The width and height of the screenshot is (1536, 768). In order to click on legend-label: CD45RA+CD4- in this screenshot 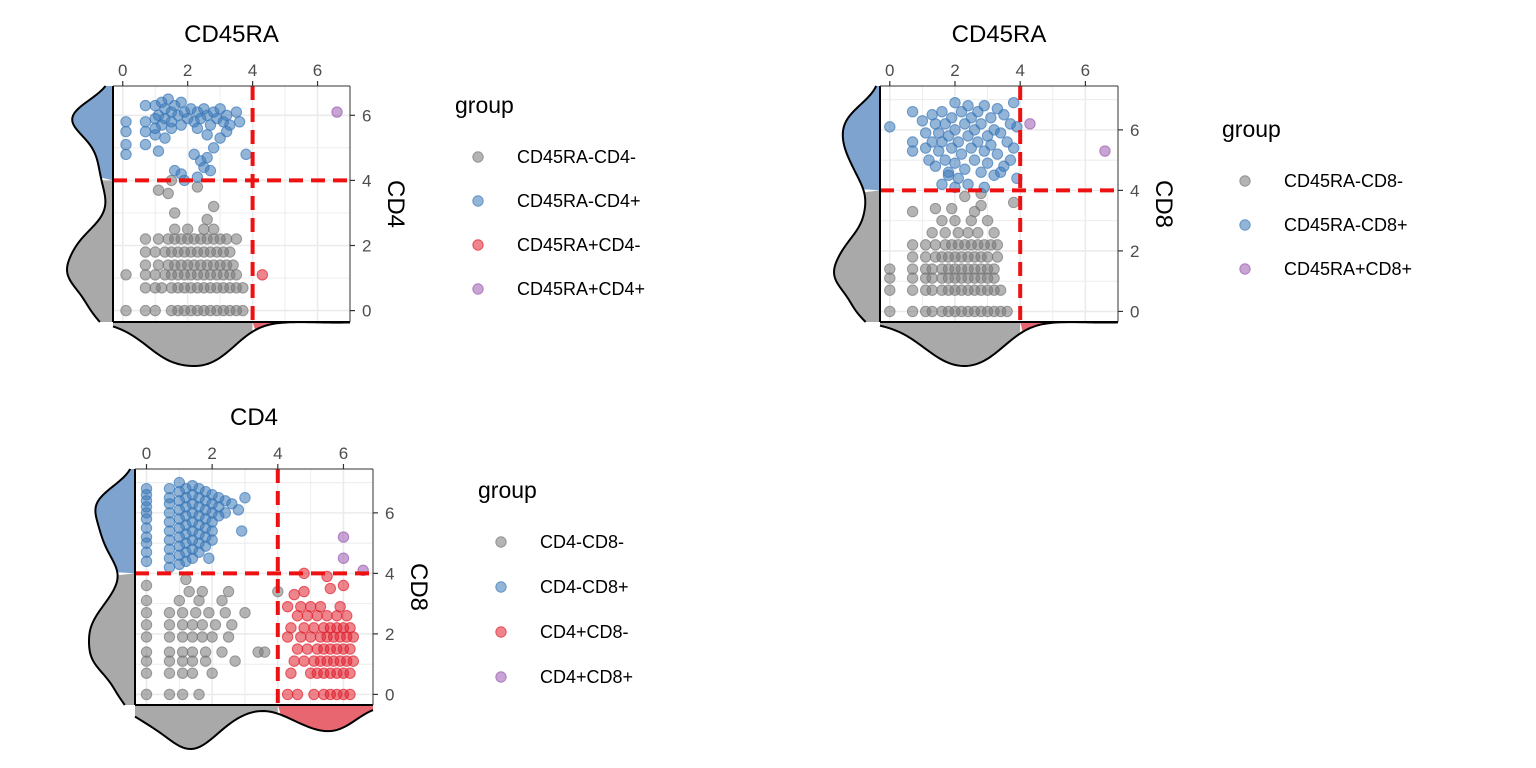, I will do `click(579, 245)`.